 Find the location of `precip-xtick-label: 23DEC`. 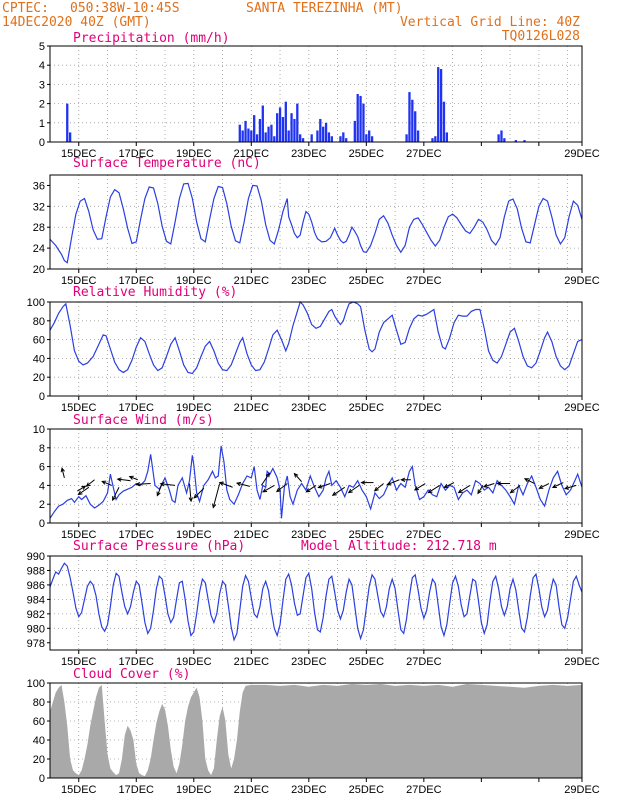

precip-xtick-label: 23DEC is located at coordinates (309, 154).